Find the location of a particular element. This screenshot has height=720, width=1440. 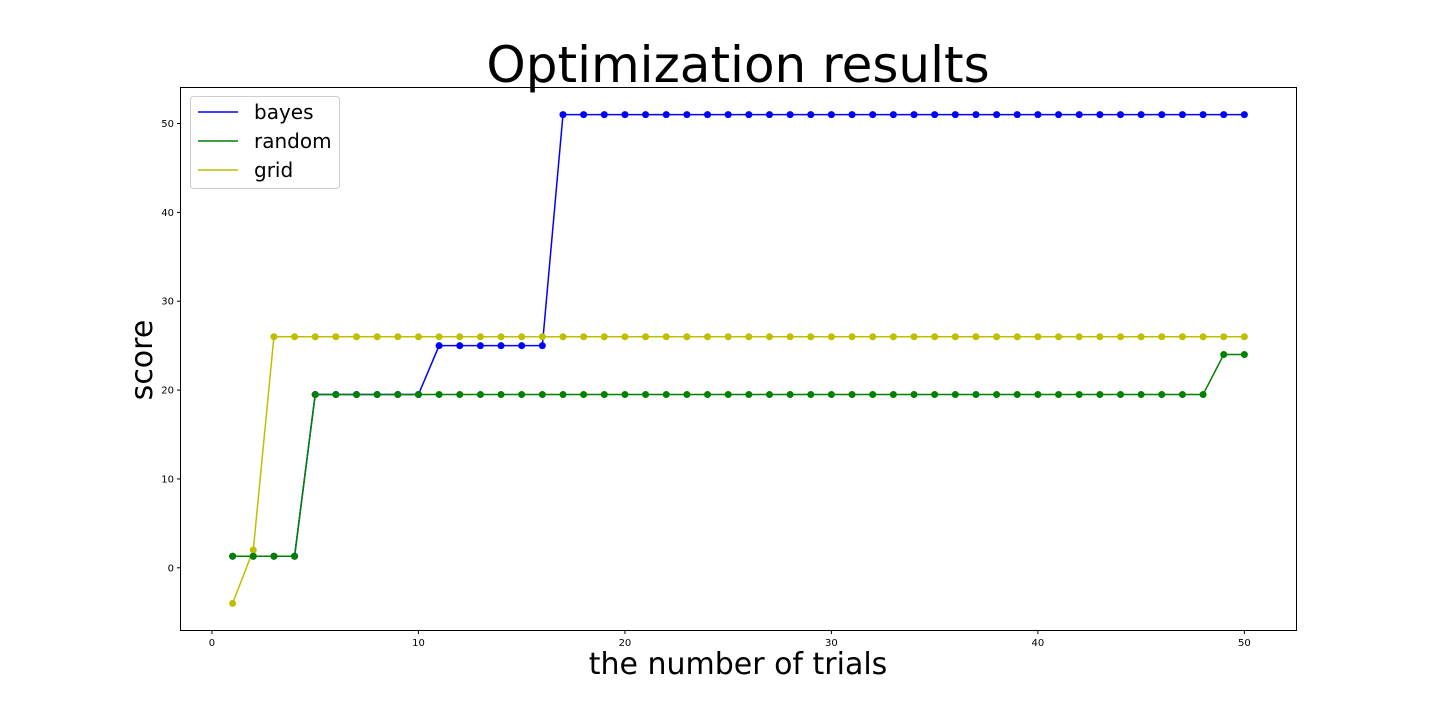

y-tick-label: 30 is located at coordinates (167, 302).